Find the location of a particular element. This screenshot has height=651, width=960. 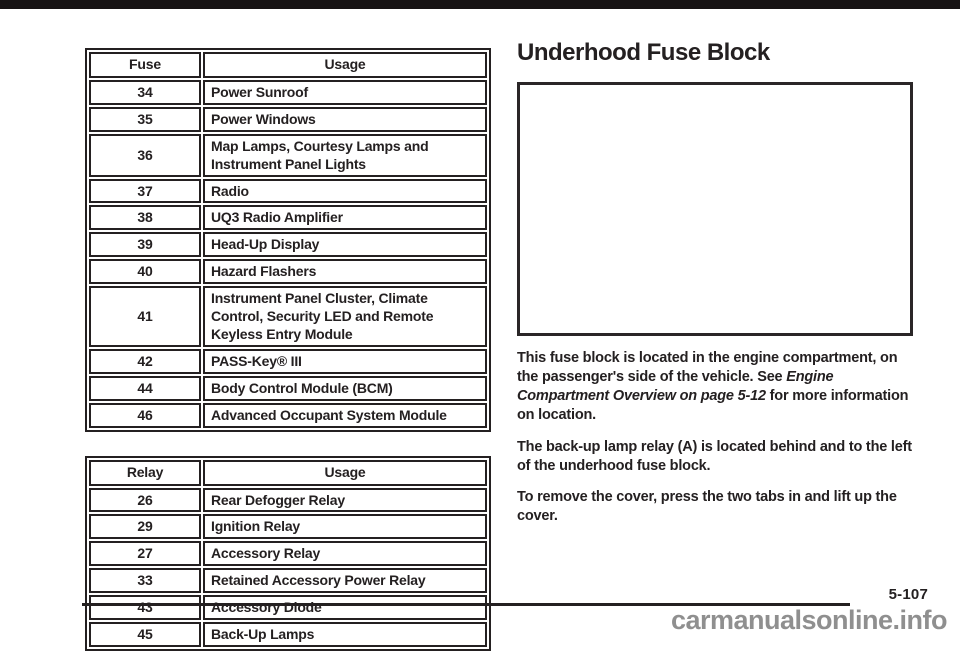

usage-cell: PASS-Key® III is located at coordinates (345, 361).